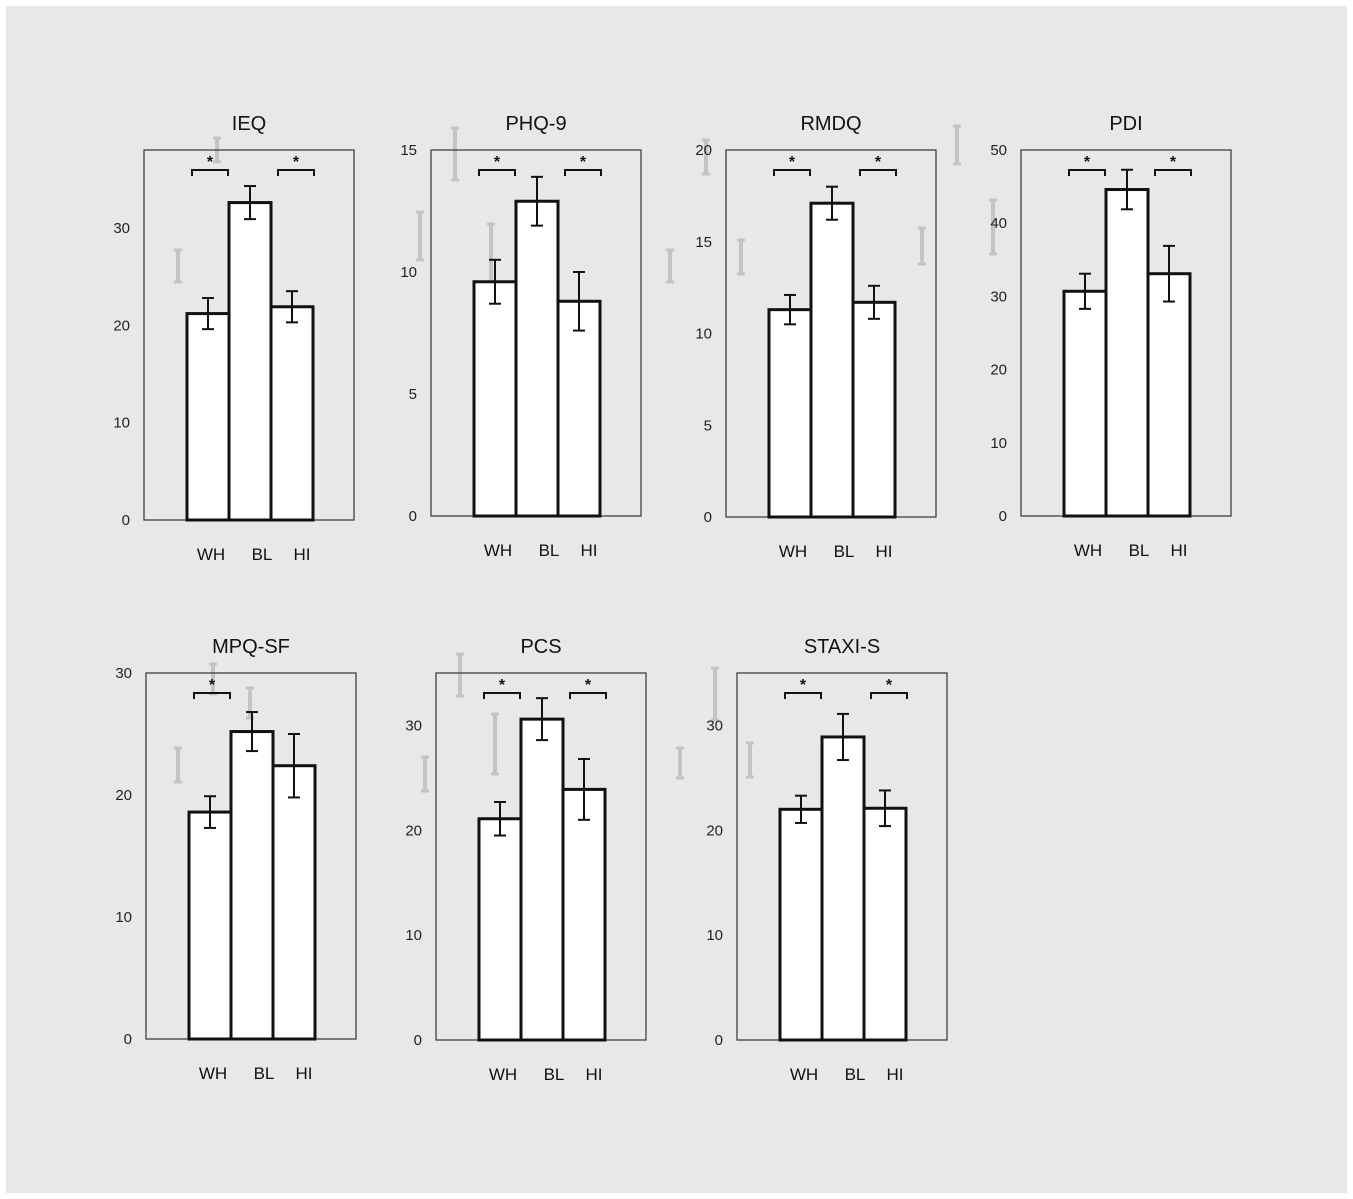 The image size is (1353, 1199). I want to click on panel-6: PCS 0 10 20 30 WH BL HI * *, so click(526, 860).